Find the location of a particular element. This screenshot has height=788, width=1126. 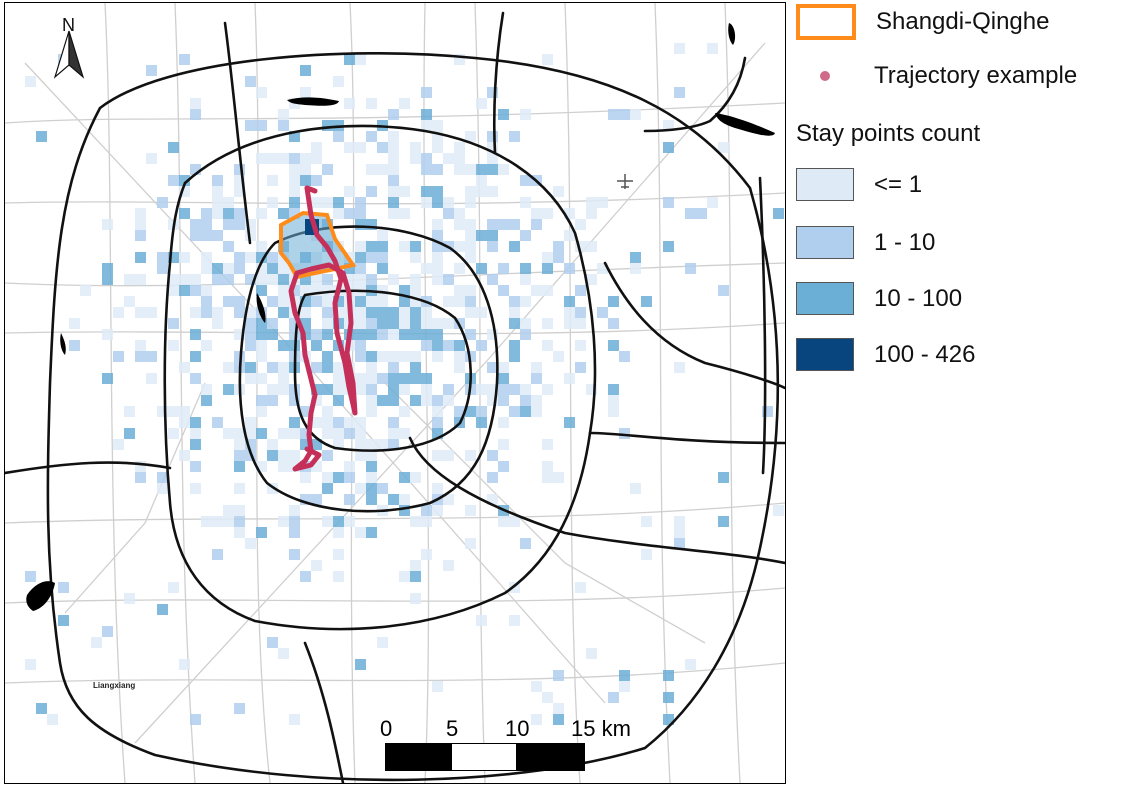

trajectory-example is located at coordinates (323, 328).